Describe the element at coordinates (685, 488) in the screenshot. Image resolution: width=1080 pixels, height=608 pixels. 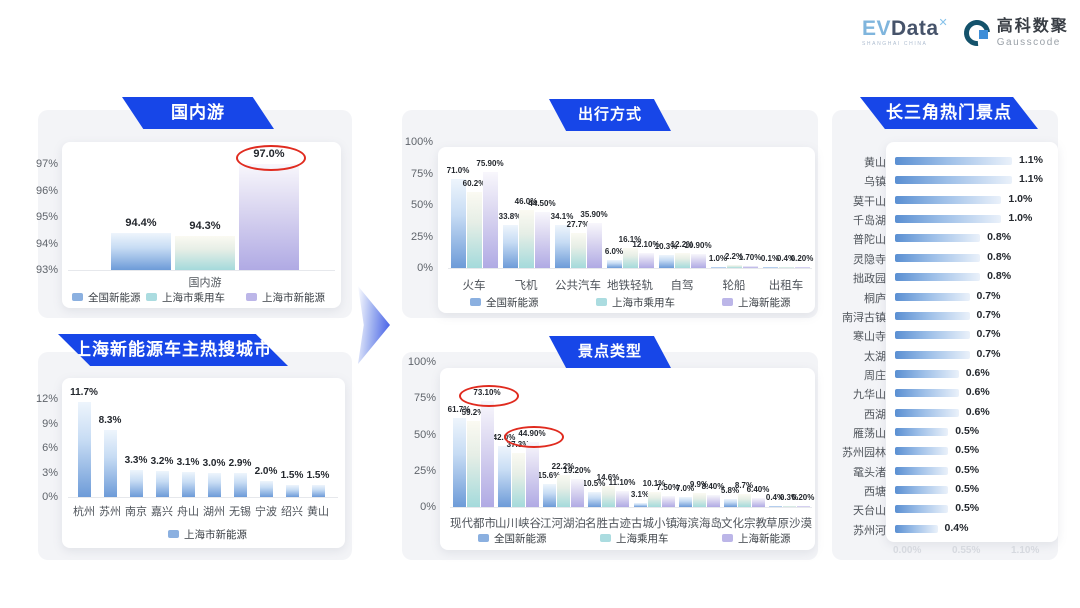
I see `value-label: 7.0%` at that location.